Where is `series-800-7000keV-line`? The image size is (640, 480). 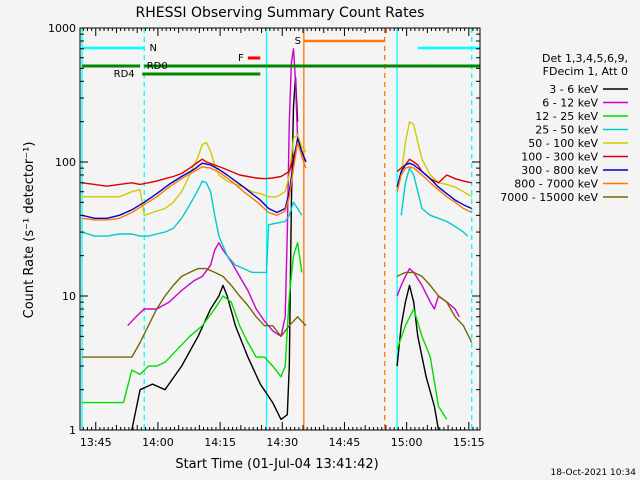 series-800-7000keV-line is located at coordinates (277, 181).